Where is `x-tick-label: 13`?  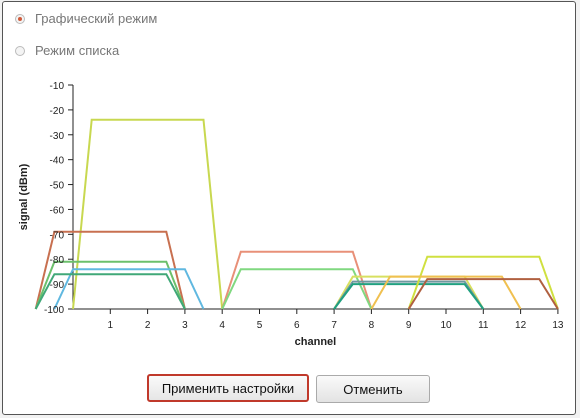
x-tick-label: 13 is located at coordinates (558, 325).